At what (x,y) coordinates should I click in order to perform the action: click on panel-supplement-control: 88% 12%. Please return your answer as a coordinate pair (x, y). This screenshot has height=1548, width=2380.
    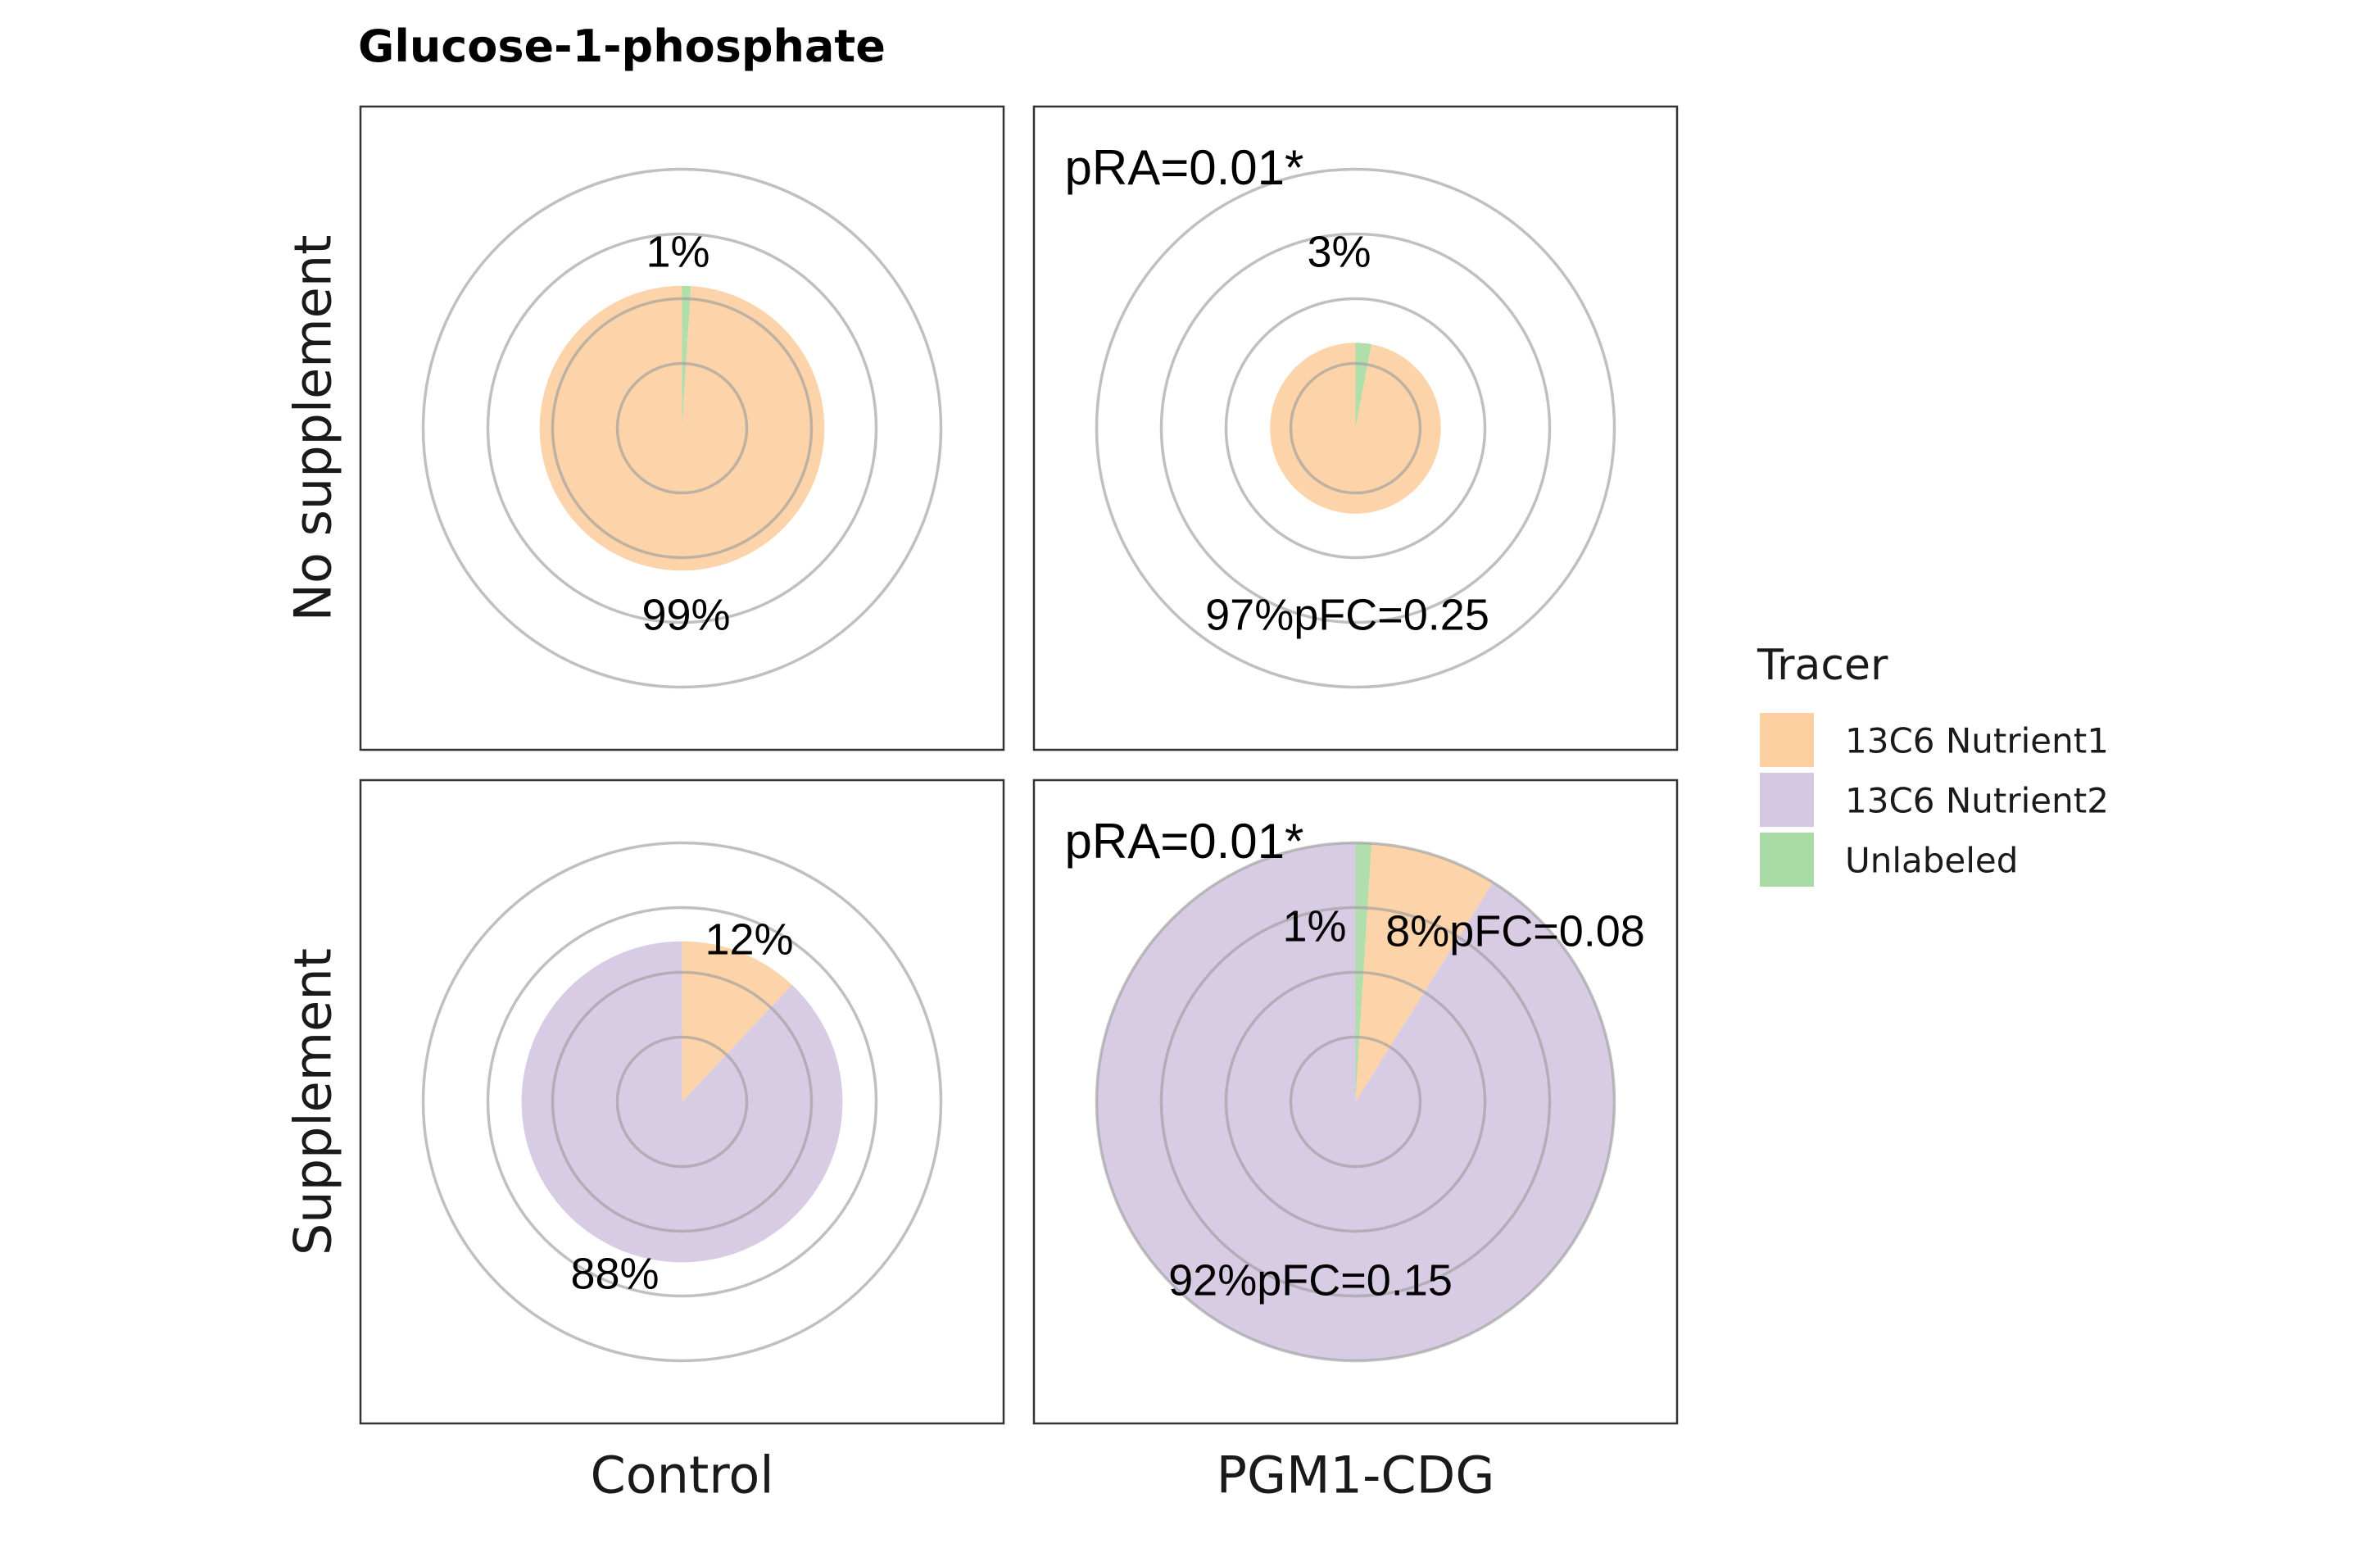
    Looking at the image, I should click on (682, 1102).